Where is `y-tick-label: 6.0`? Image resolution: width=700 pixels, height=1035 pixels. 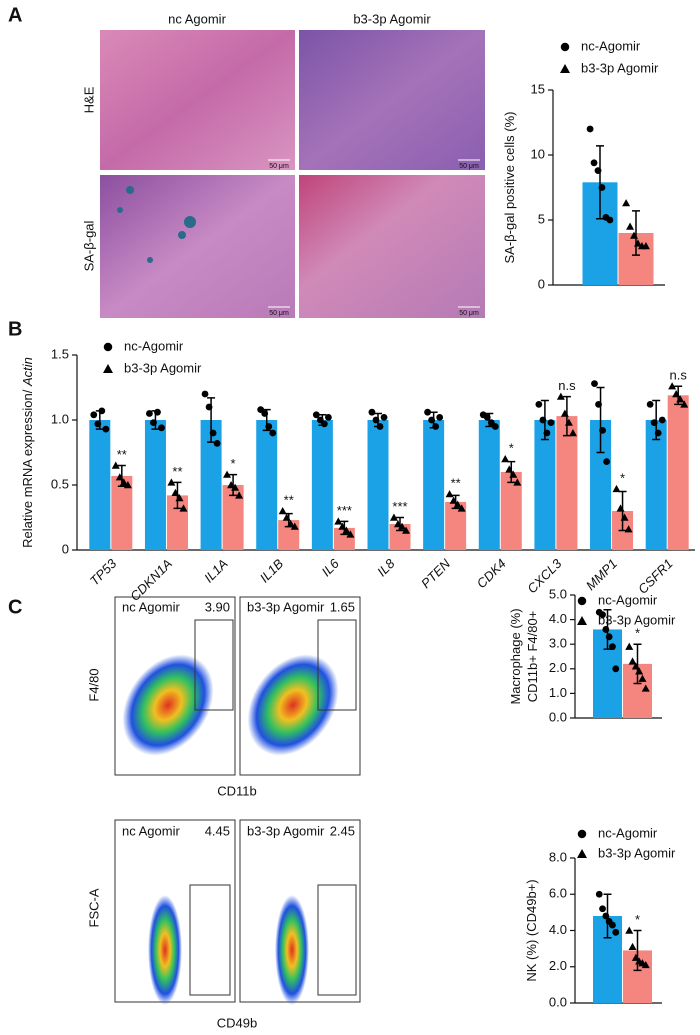
y-tick-label: 6.0 is located at coordinates (558, 893).